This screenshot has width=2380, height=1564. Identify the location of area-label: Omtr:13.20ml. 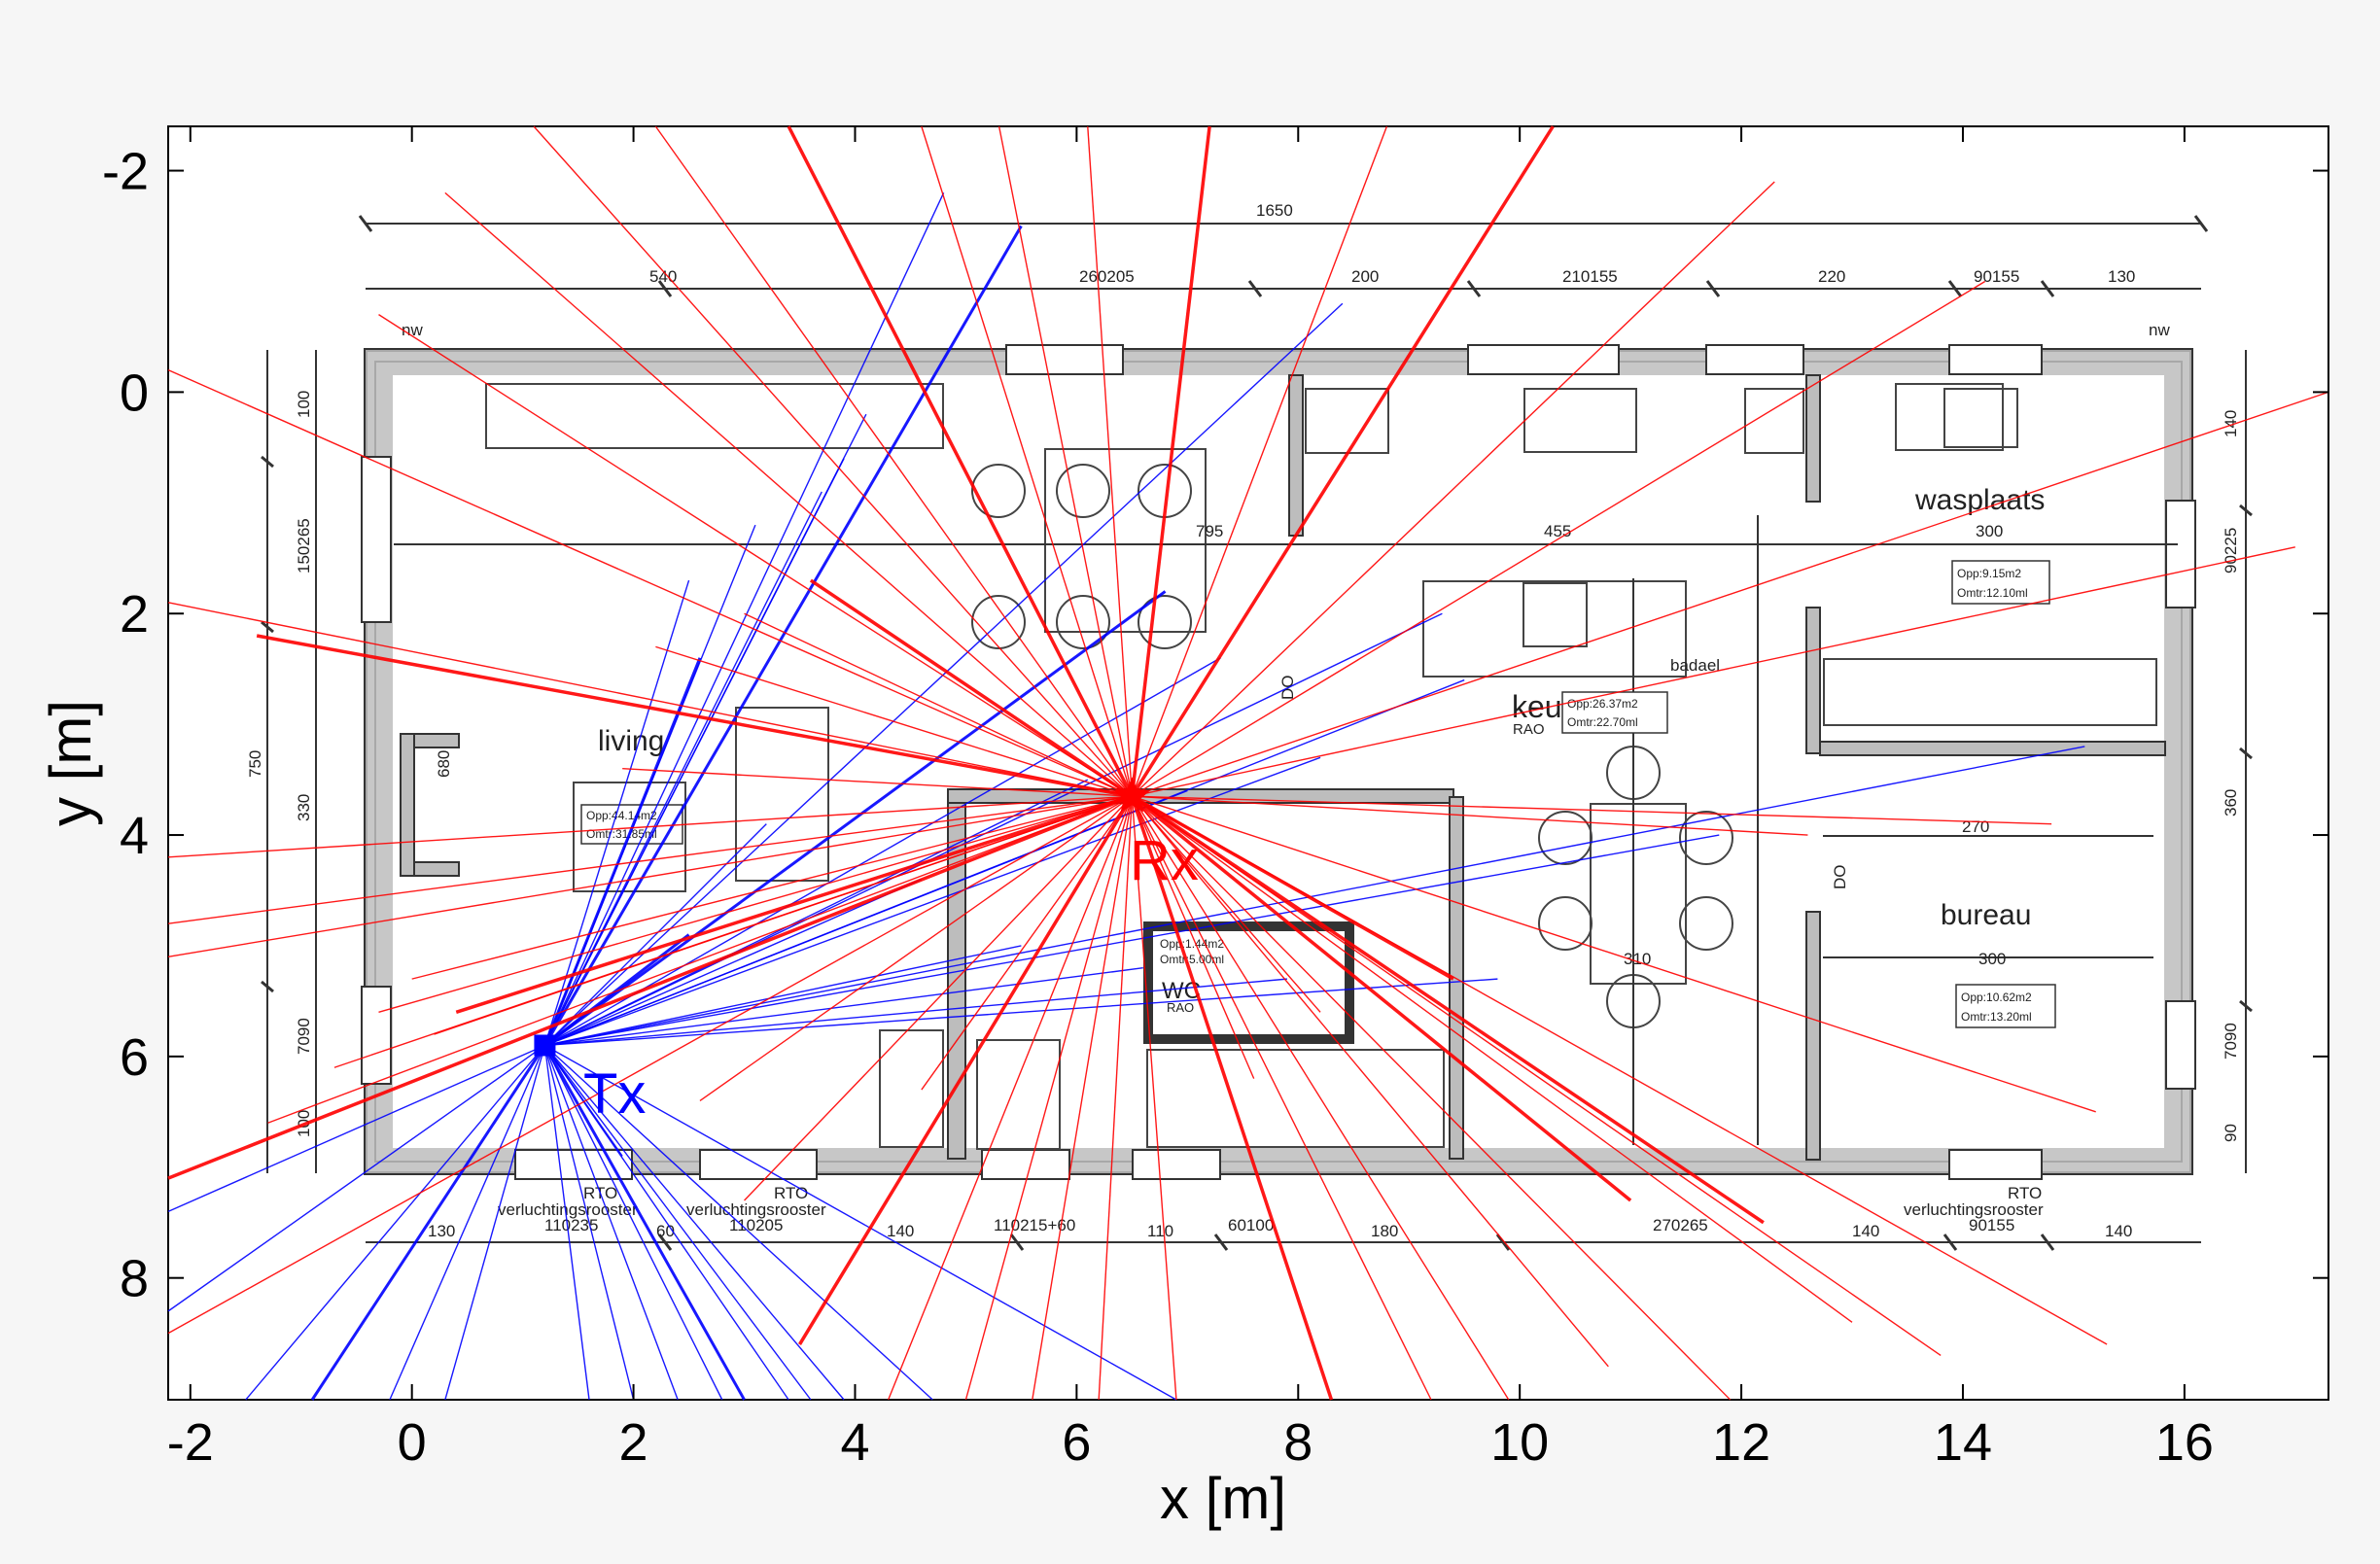
(1996, 1017).